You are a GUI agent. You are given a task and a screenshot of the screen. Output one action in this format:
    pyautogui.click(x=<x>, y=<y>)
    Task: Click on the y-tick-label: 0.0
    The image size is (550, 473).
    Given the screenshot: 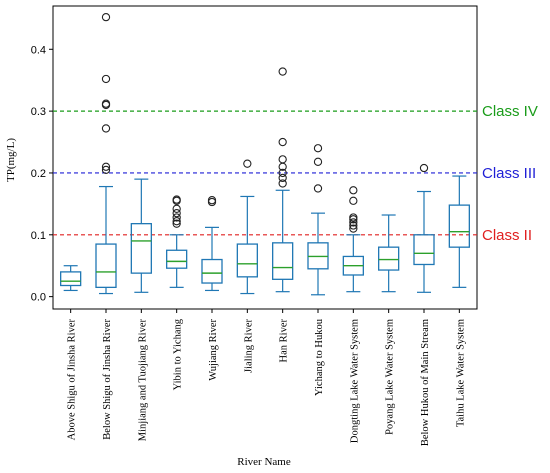 What is the action you would take?
    pyautogui.click(x=38, y=298)
    